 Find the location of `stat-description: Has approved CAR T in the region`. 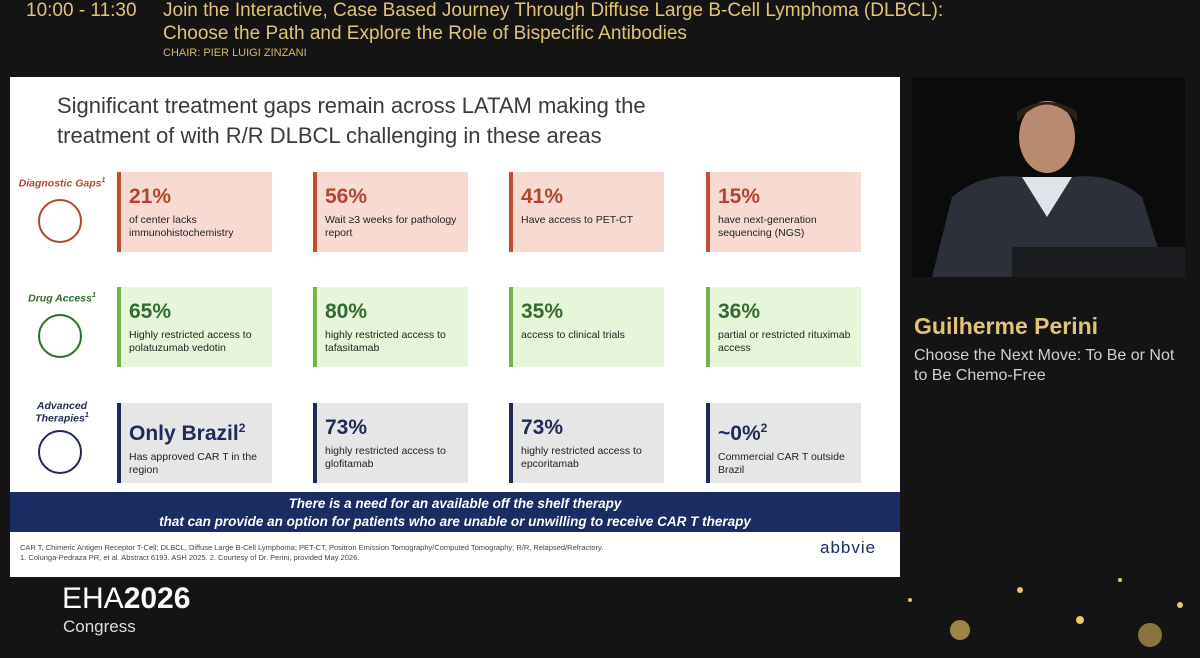

stat-description: Has approved CAR T in the region is located at coordinates (193, 463).